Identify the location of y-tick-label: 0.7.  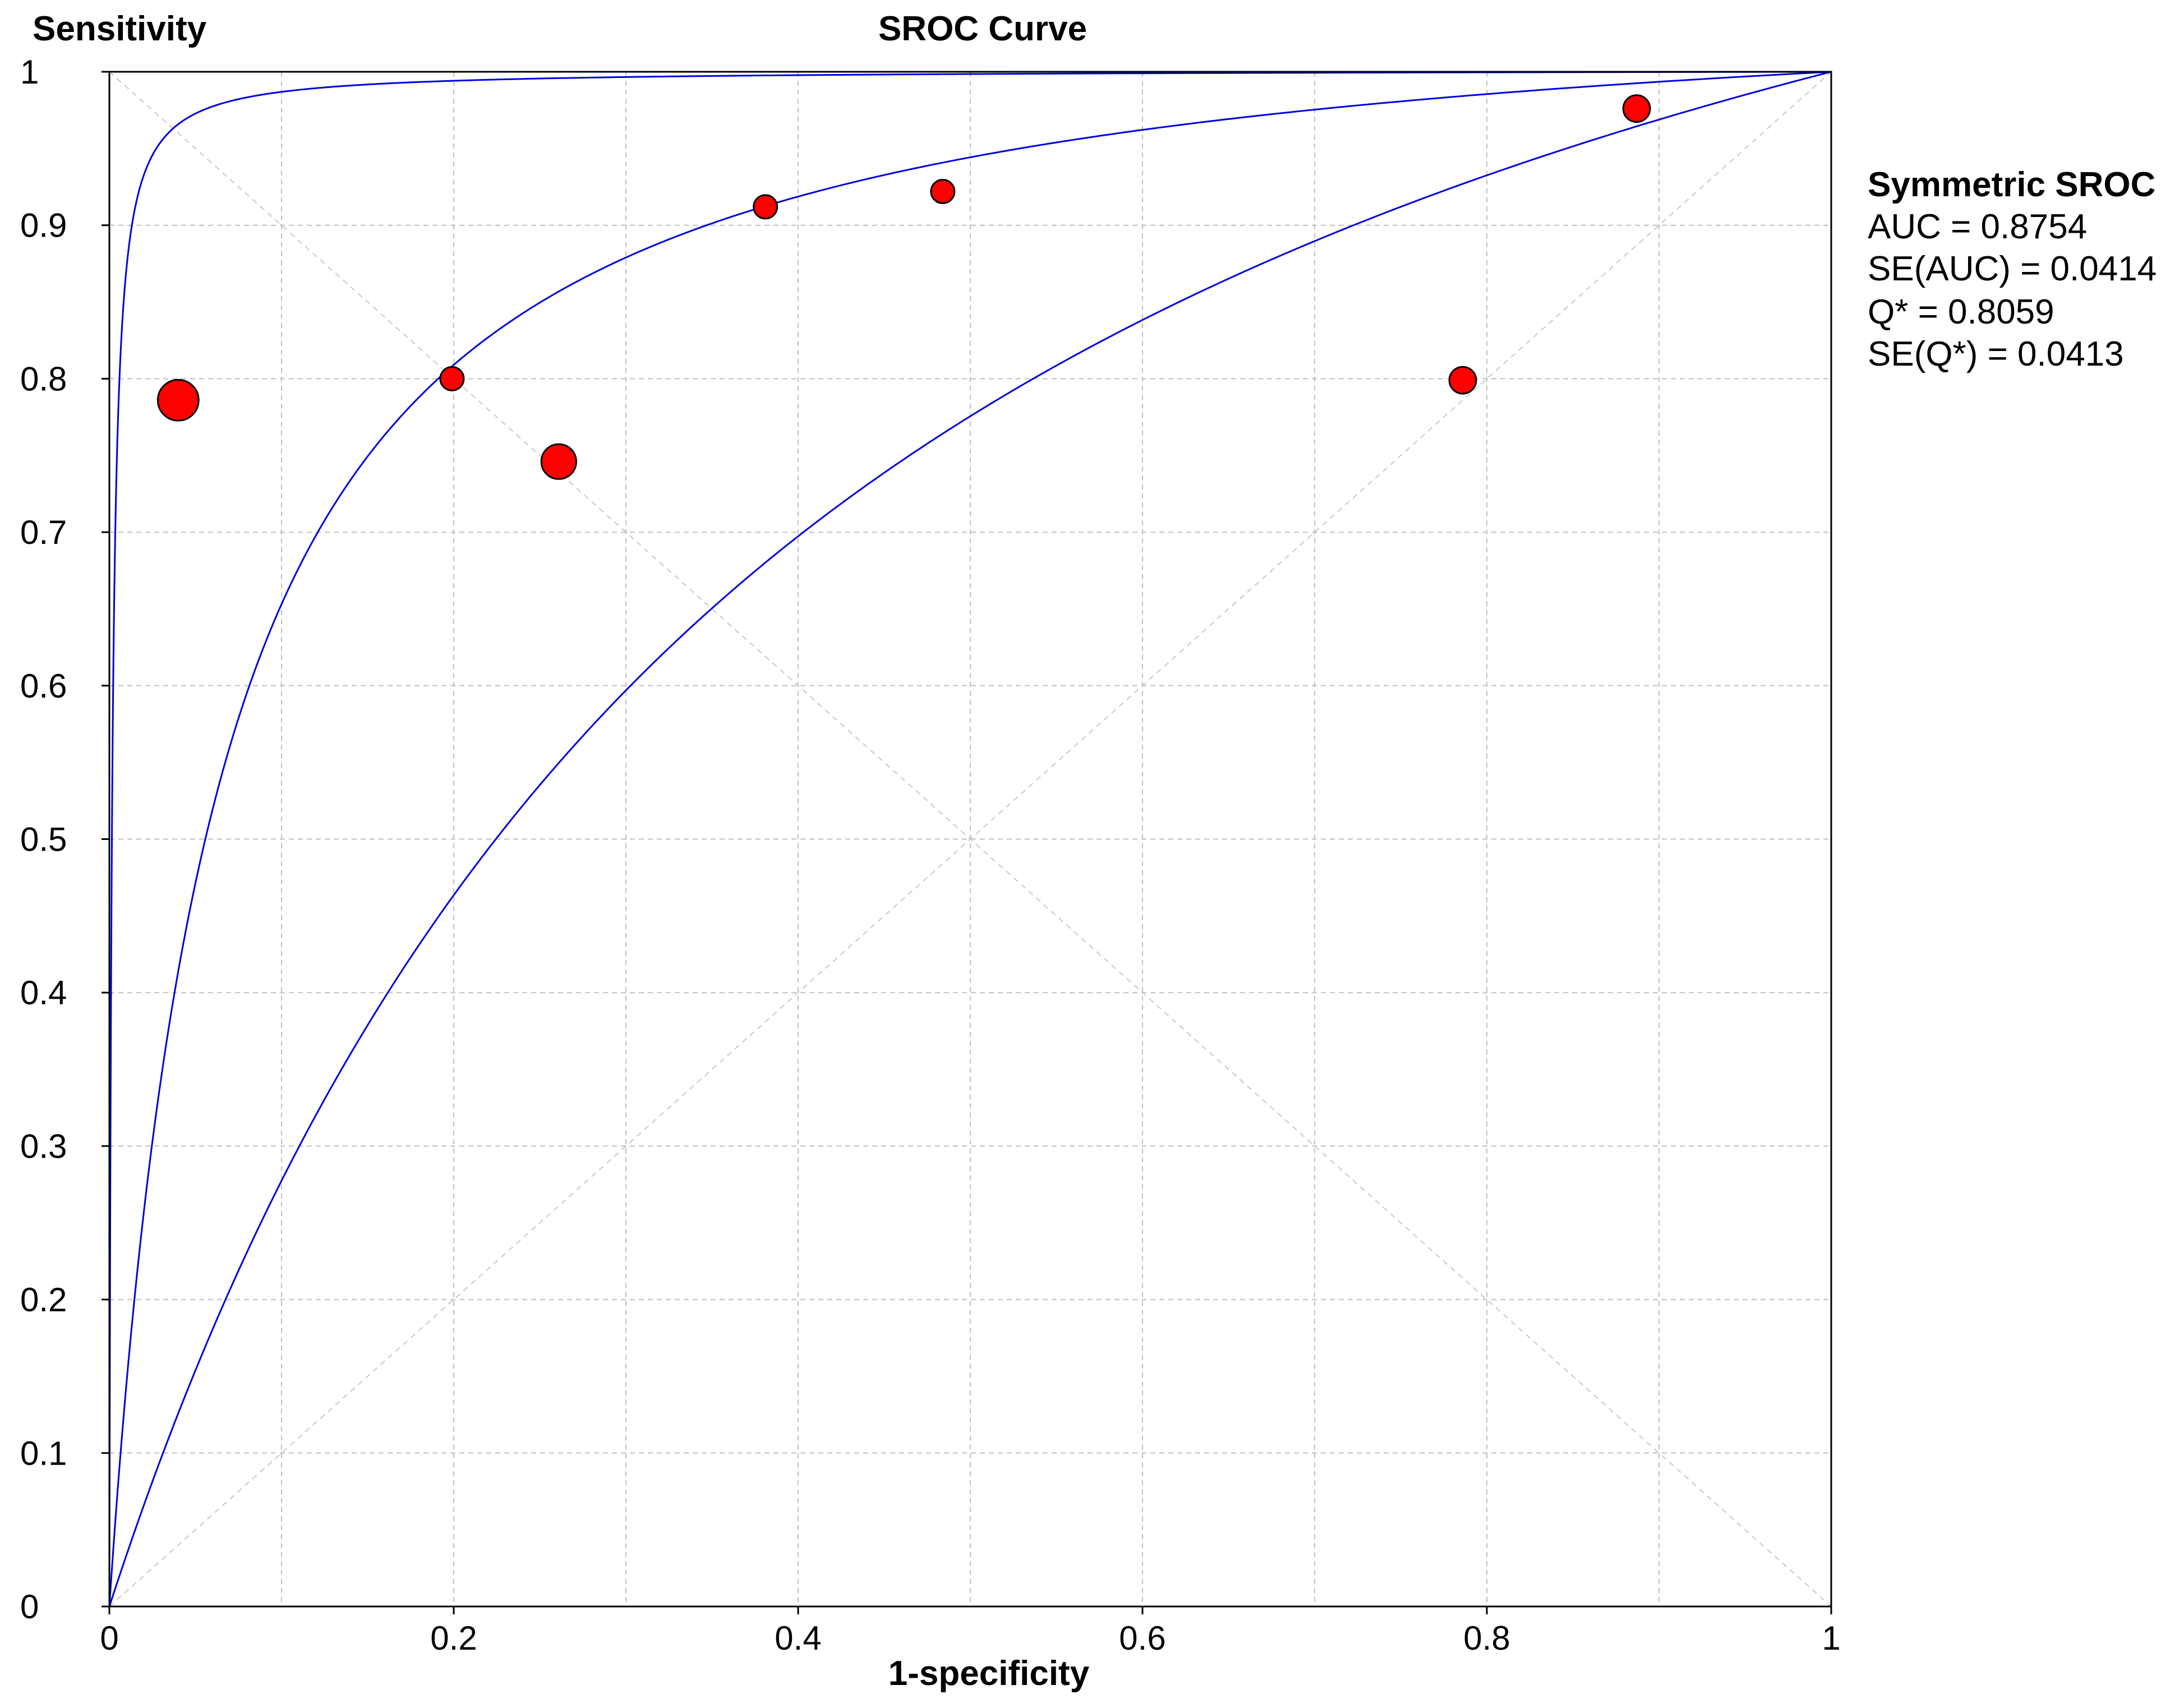
(43, 532).